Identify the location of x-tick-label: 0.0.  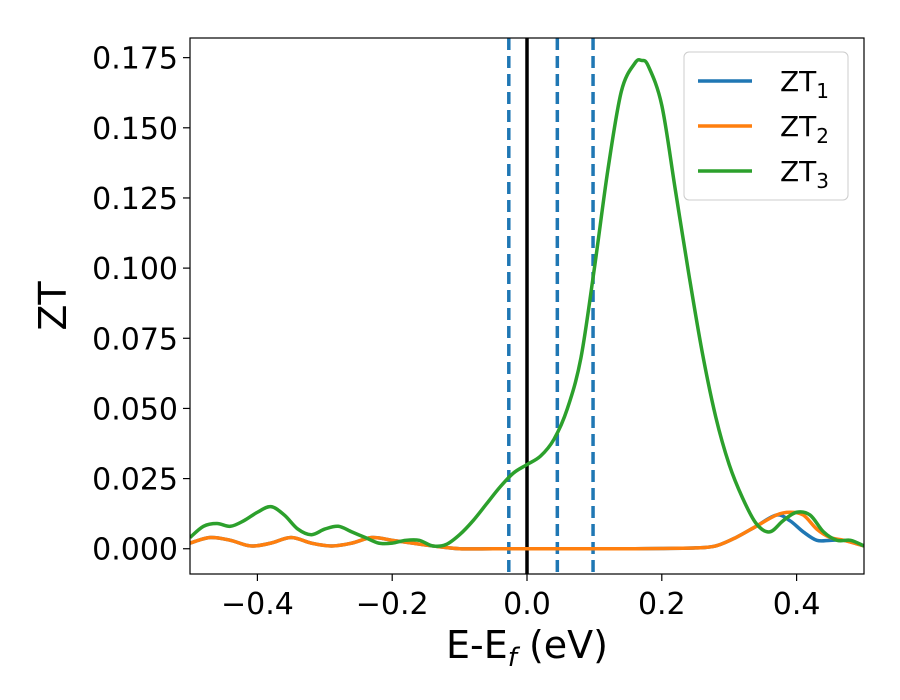
(527, 604).